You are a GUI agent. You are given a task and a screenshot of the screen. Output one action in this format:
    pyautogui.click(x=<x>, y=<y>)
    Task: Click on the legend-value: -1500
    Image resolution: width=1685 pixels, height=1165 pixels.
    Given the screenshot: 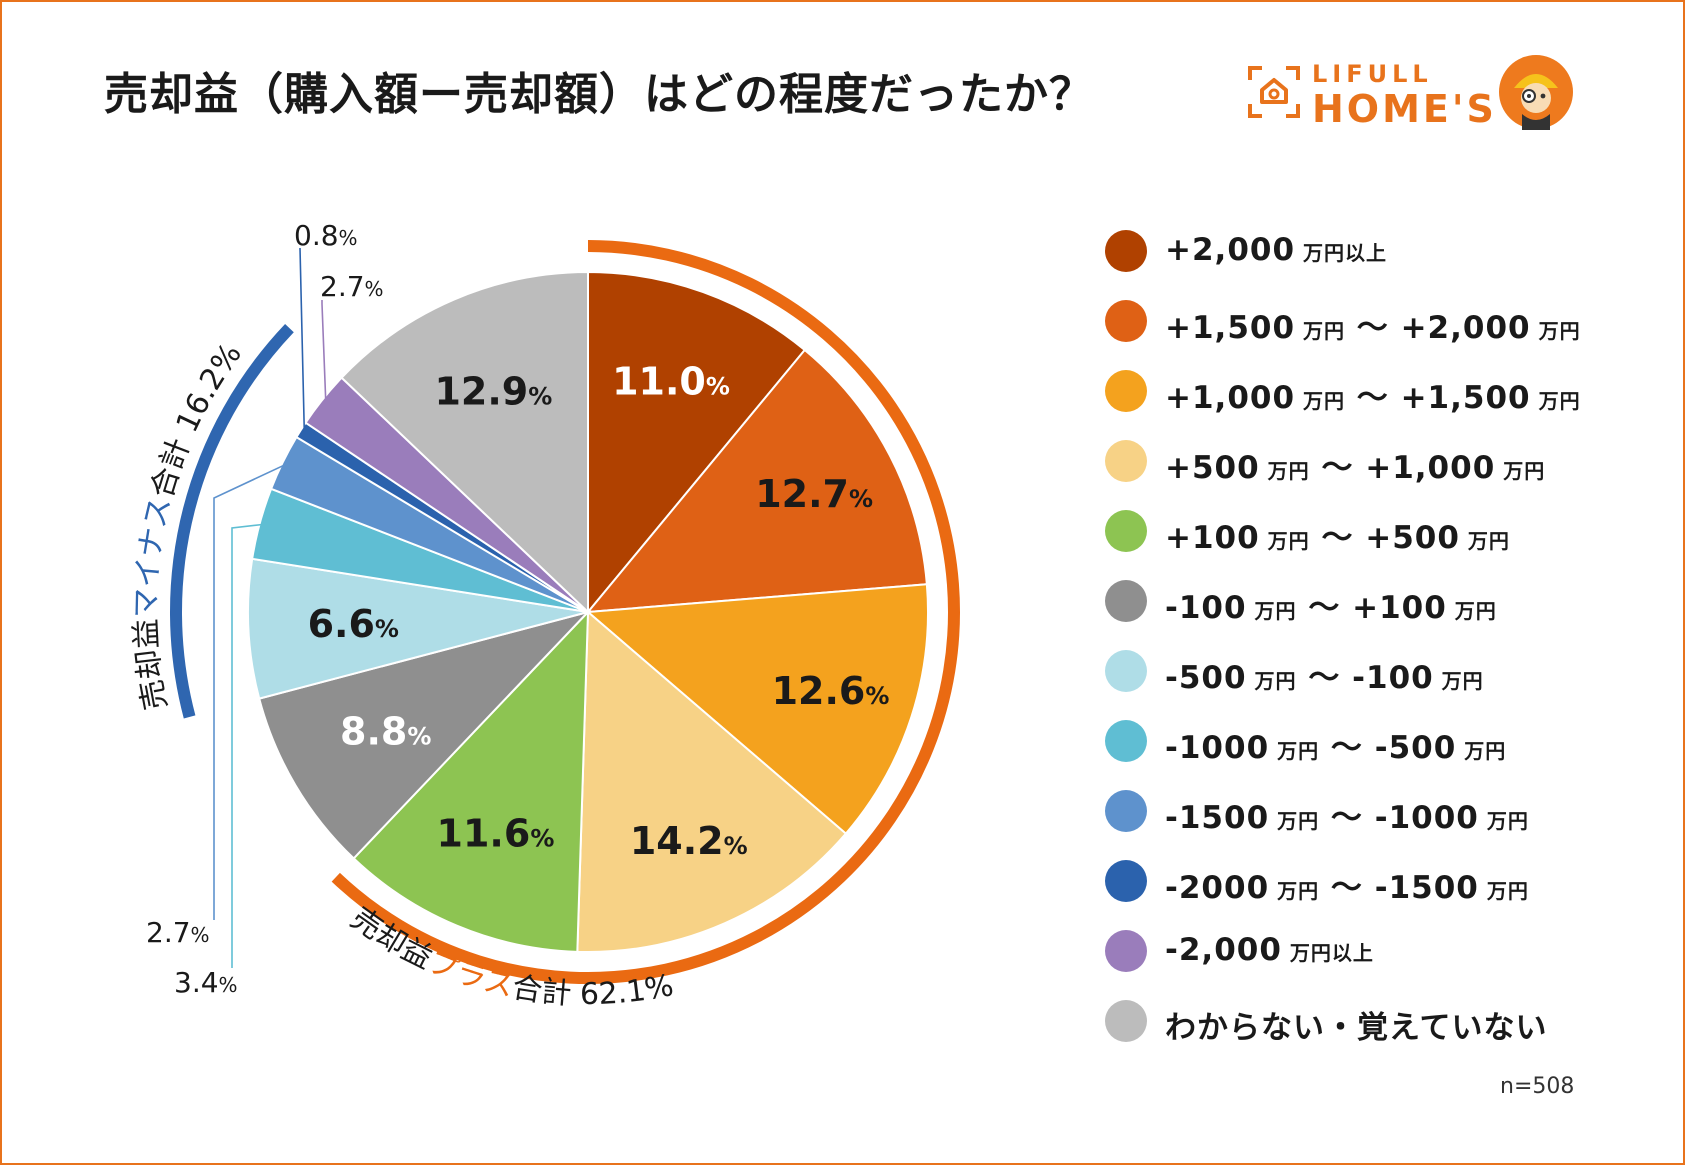 What is the action you would take?
    pyautogui.click(x=1217, y=818)
    